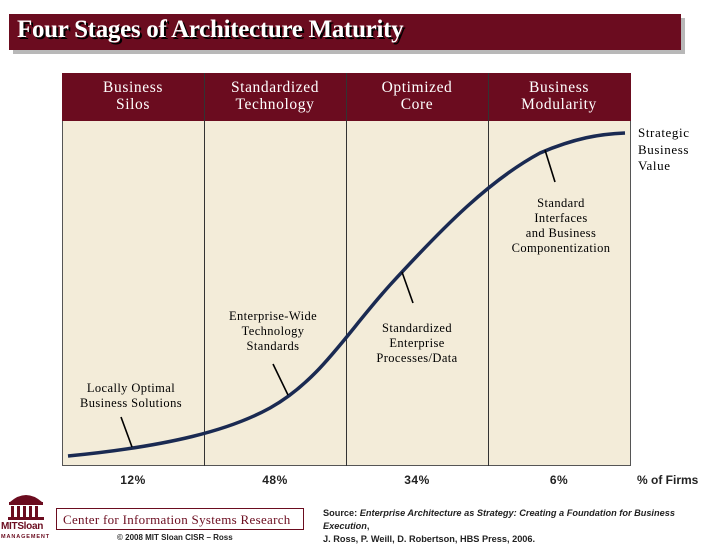  What do you see at coordinates (26, 505) in the screenshot?
I see `dome-icon` at bounding box center [26, 505].